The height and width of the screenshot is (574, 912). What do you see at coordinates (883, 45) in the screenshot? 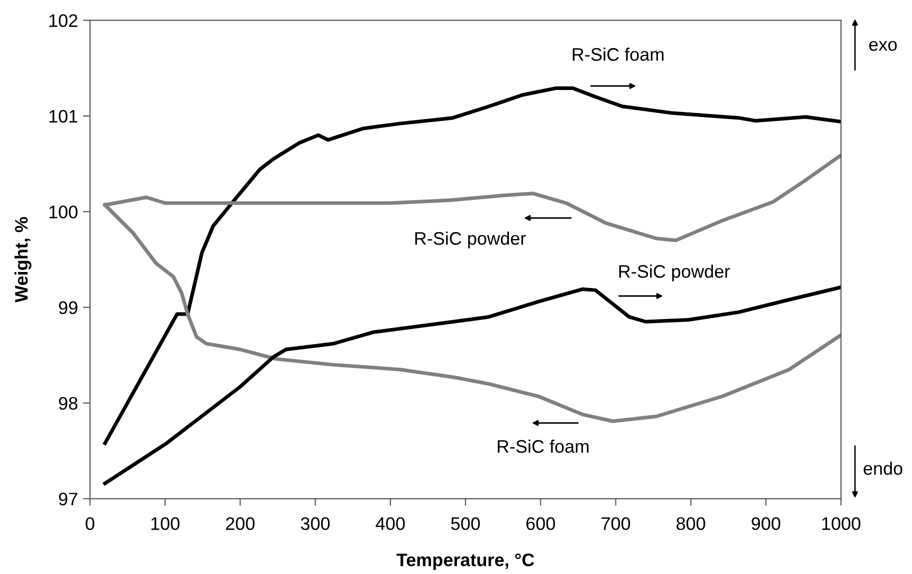
I see `text: exo` at bounding box center [883, 45].